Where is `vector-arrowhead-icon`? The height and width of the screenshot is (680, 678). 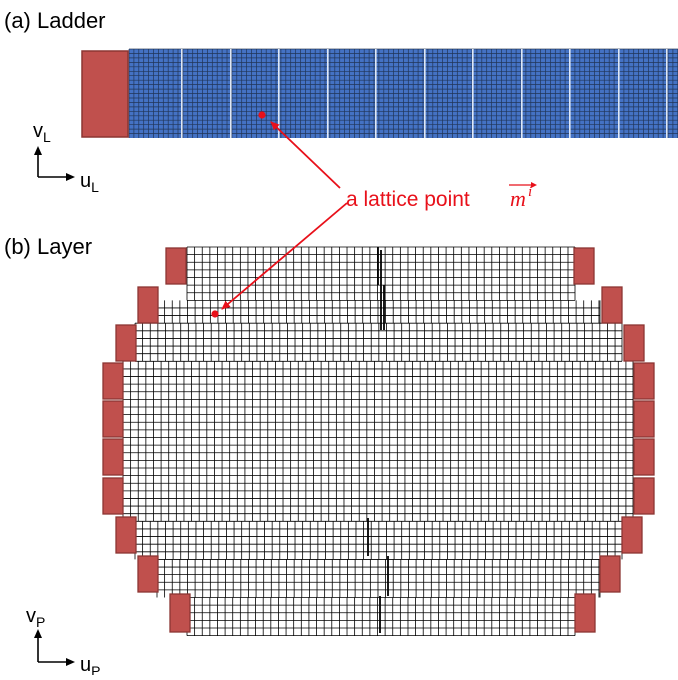 vector-arrowhead-icon is located at coordinates (534, 185).